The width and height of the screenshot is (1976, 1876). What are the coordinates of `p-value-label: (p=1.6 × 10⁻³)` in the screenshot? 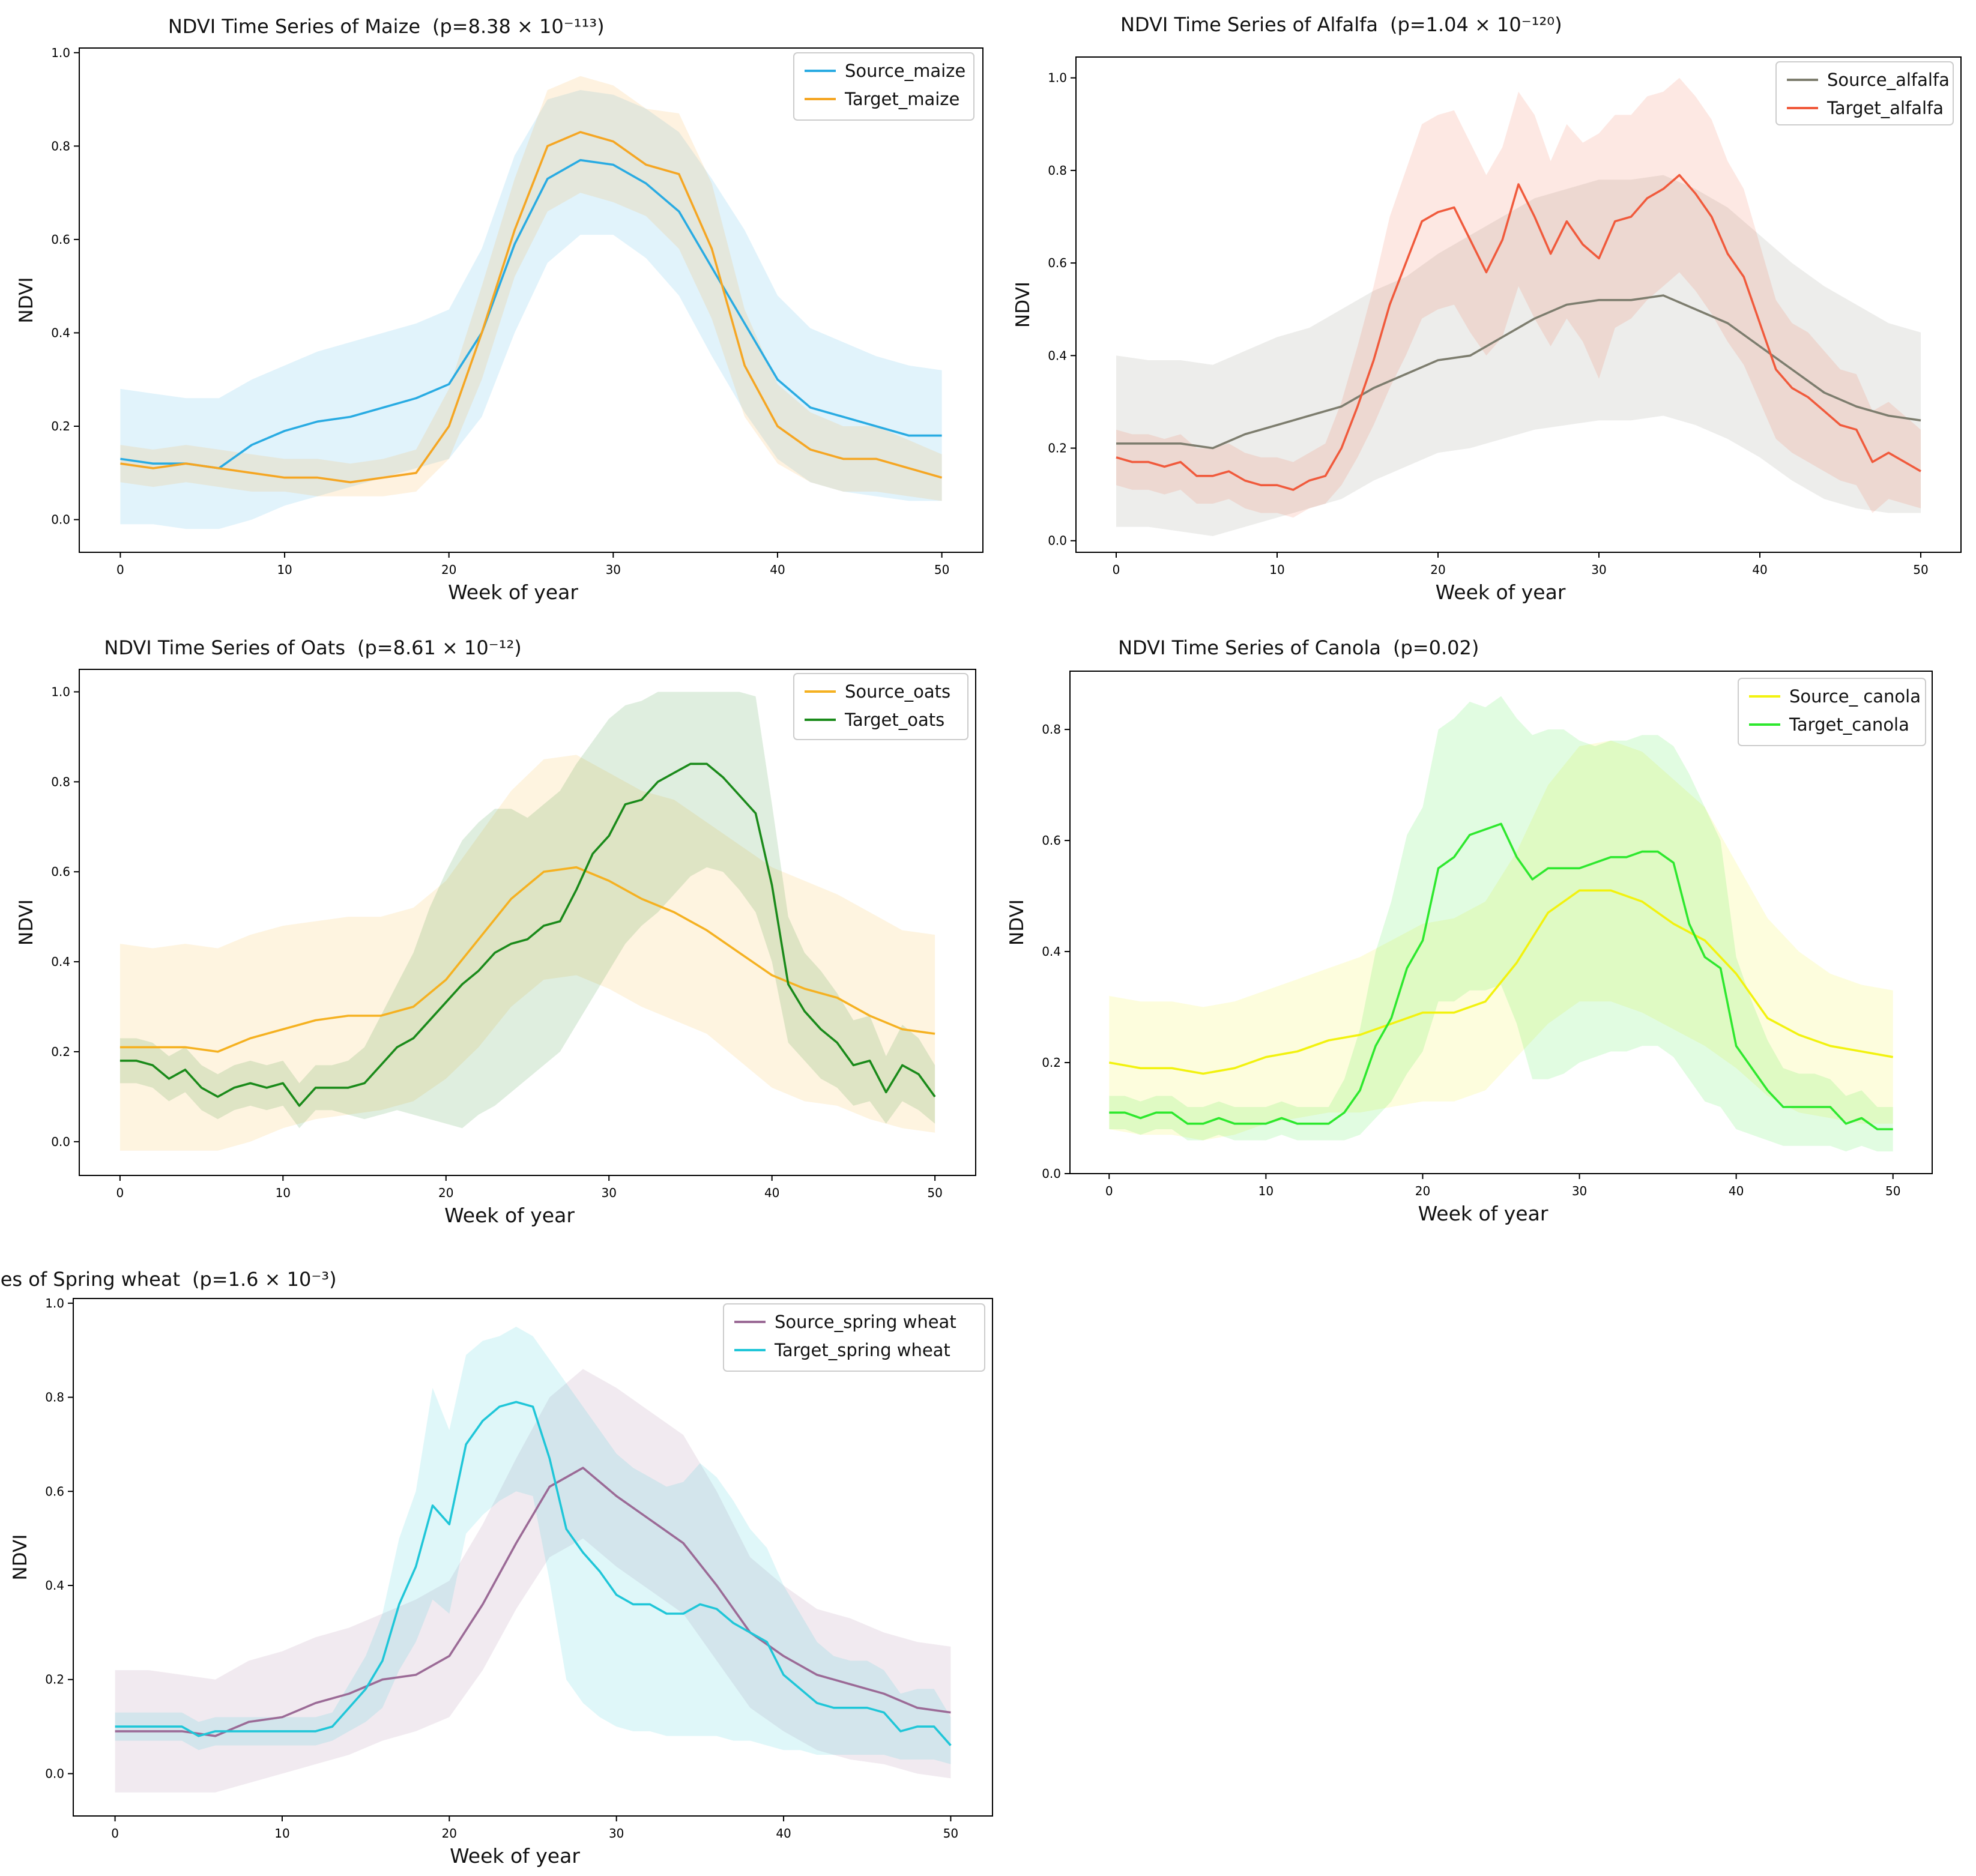 It's located at (264, 1279).